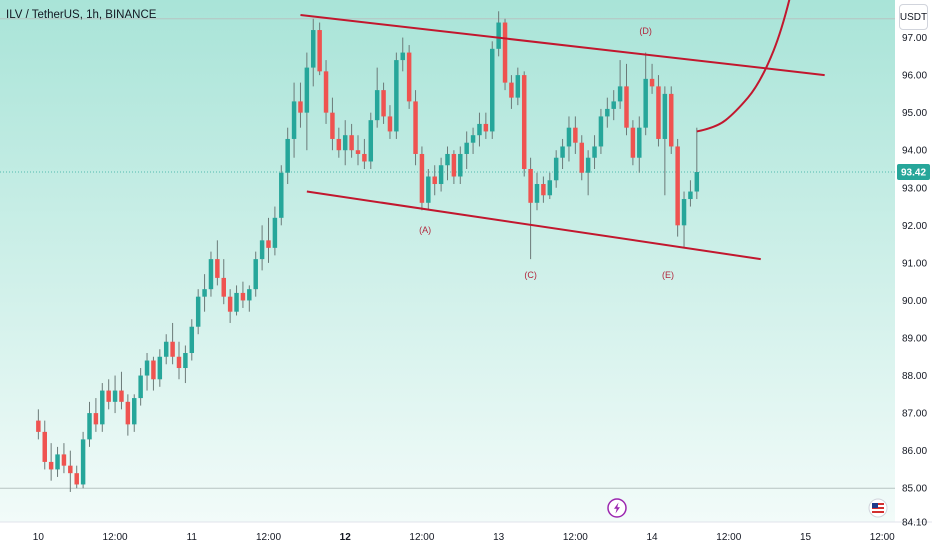  I want to click on price-tick-label: 90.00, so click(914, 301).